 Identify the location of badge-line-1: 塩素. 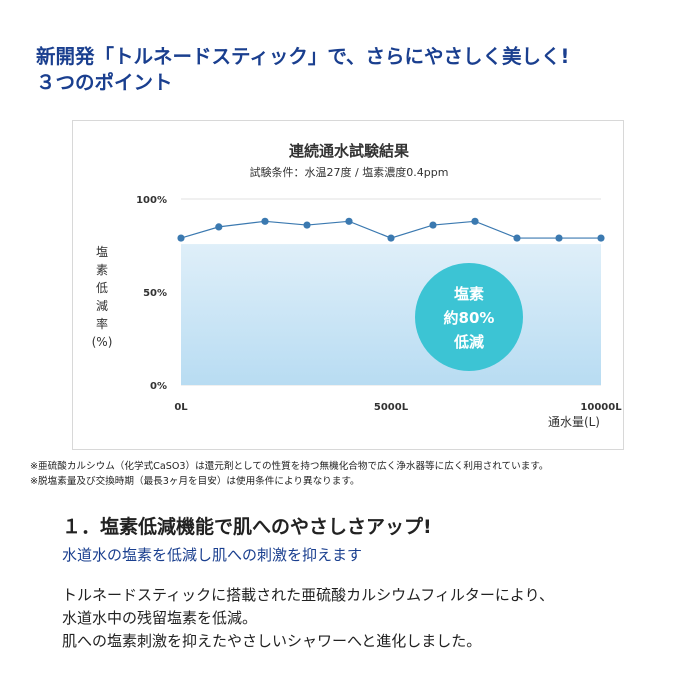
(469, 294).